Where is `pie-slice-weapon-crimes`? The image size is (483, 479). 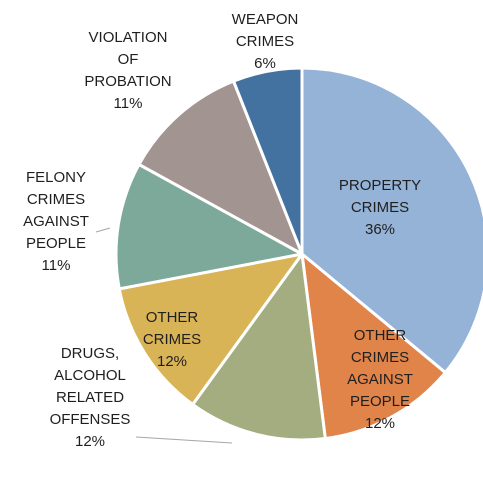 pie-slice-weapon-crimes is located at coordinates (268, 161).